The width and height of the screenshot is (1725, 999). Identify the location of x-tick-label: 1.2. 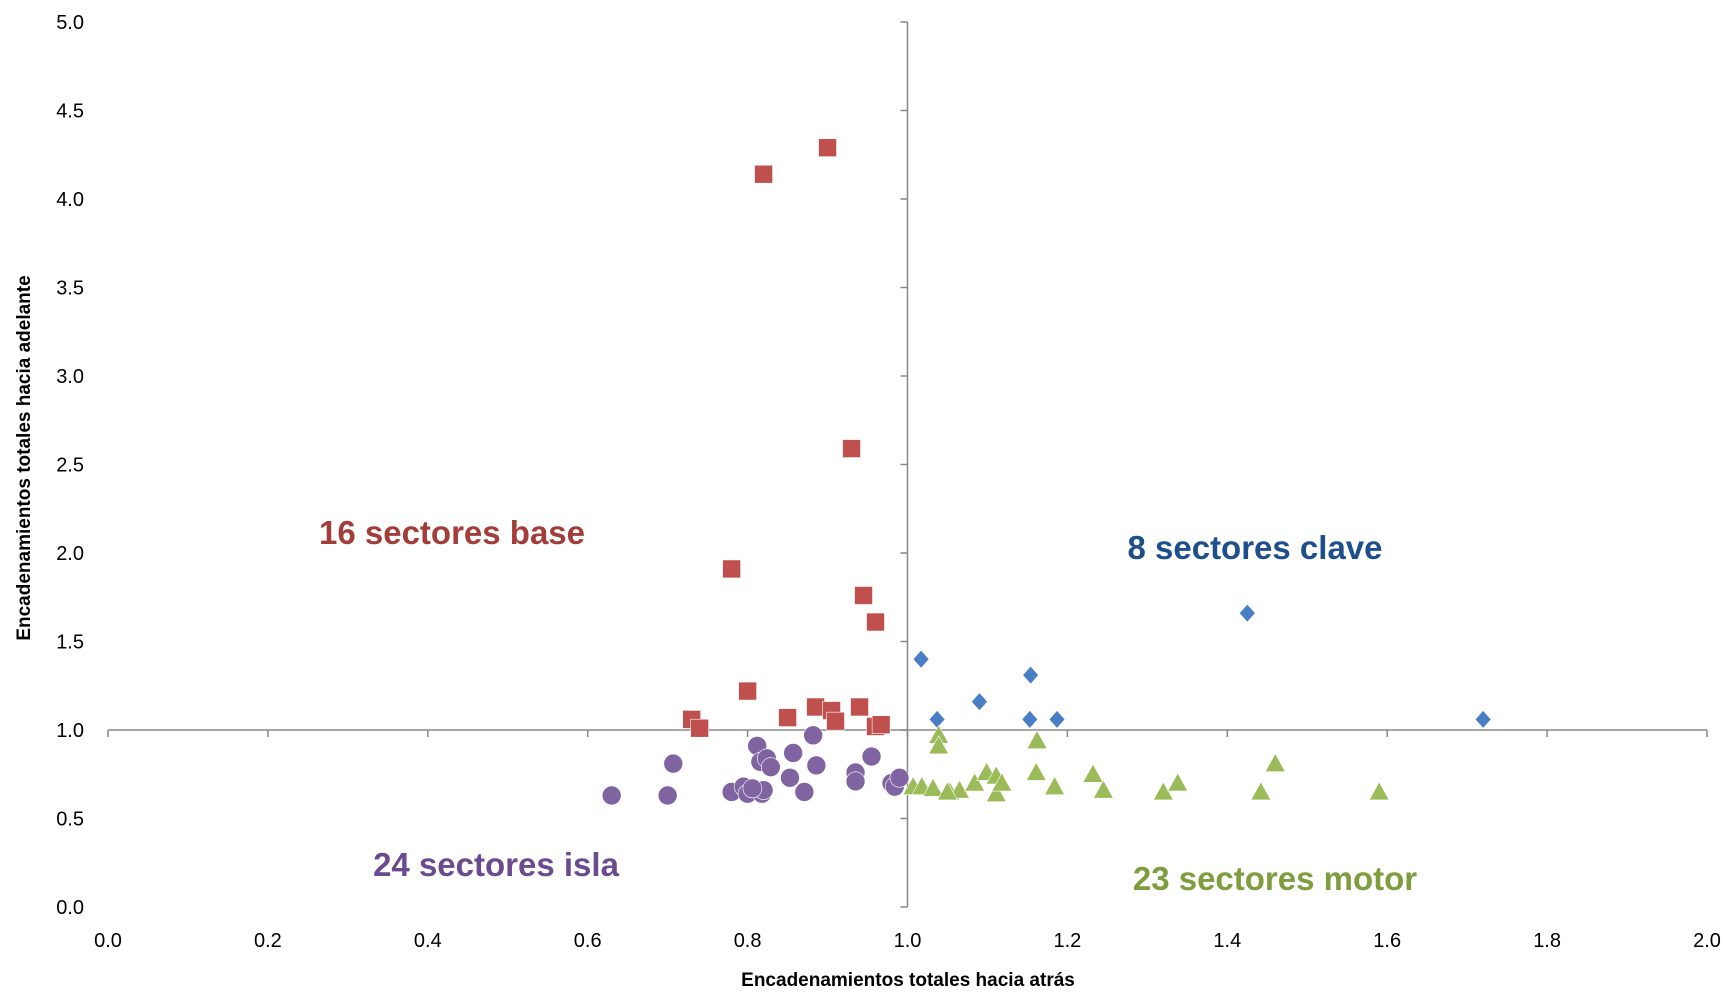
(1067, 941).